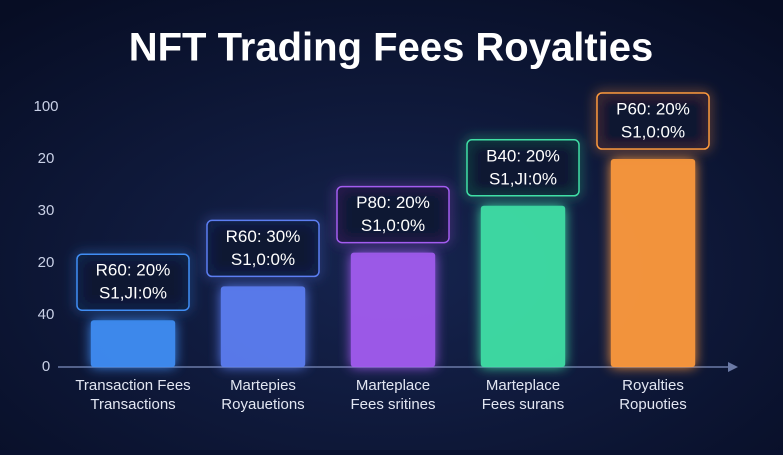 This screenshot has height=455, width=783. I want to click on x-tick-label: Transaction Fees, so click(132, 385).